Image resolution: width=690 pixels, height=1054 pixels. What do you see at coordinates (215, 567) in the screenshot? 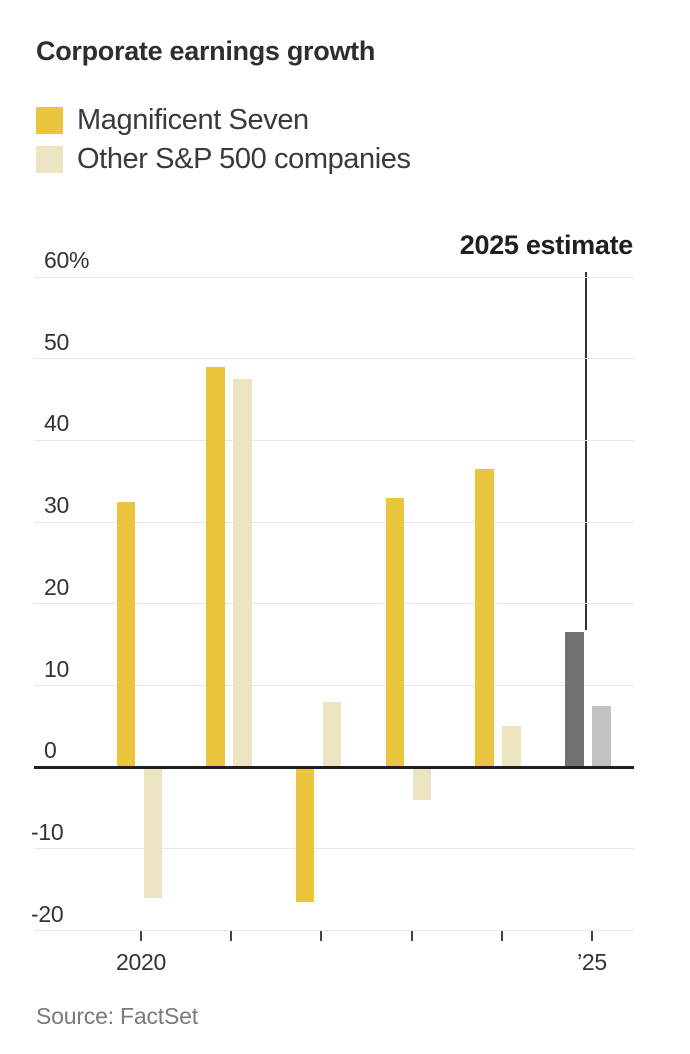
I see `bar-magnificent-seven-2021` at bounding box center [215, 567].